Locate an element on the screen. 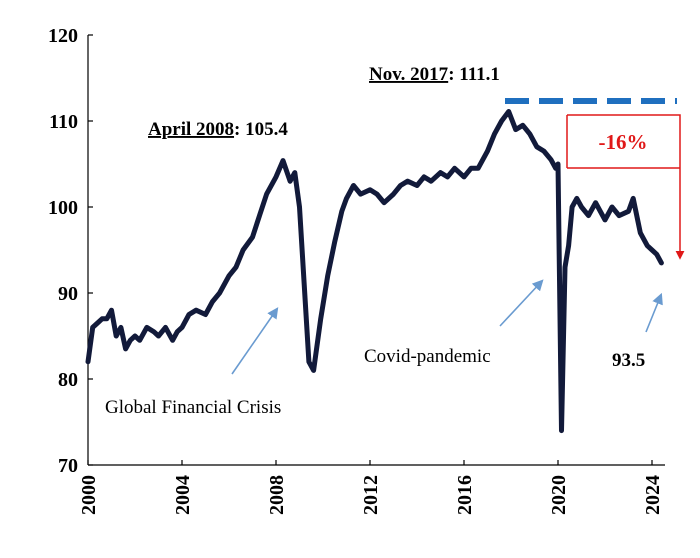  y-tick-label: 120 is located at coordinates (63, 36).